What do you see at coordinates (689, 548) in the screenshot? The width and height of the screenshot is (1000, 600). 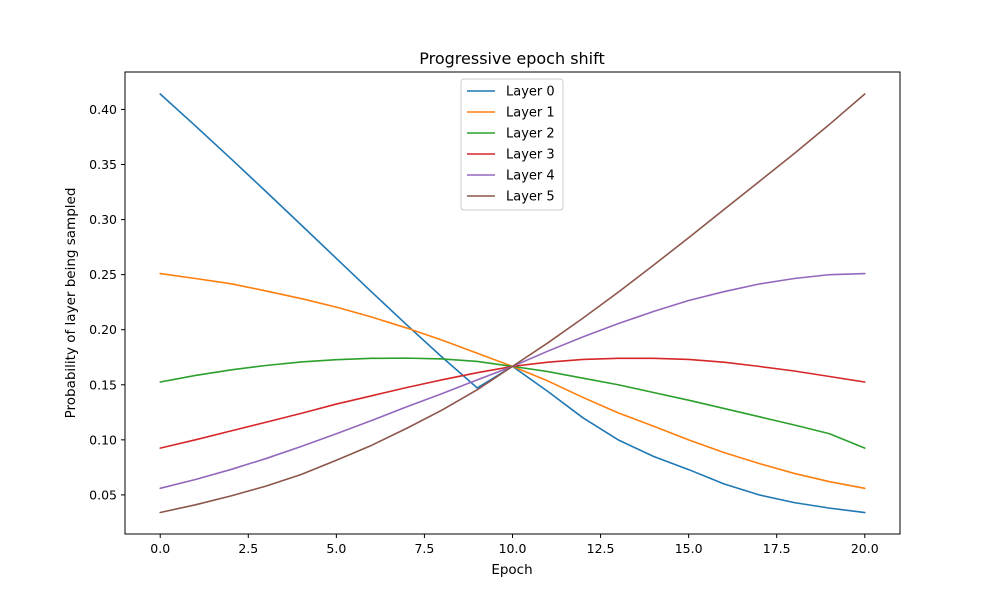 I see `x-tick-label: 15.0` at bounding box center [689, 548].